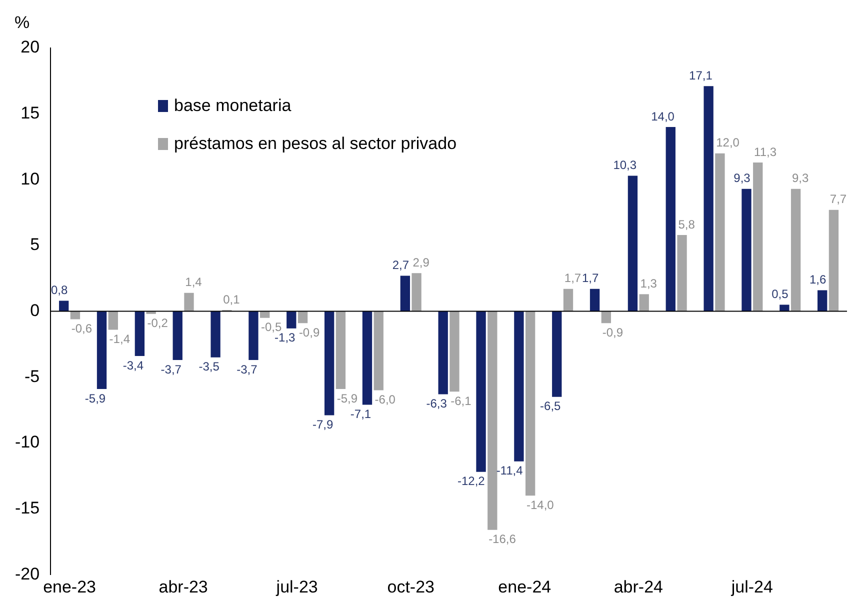 Image resolution: width=865 pixels, height=609 pixels. I want to click on data-label: 0,5, so click(780, 294).